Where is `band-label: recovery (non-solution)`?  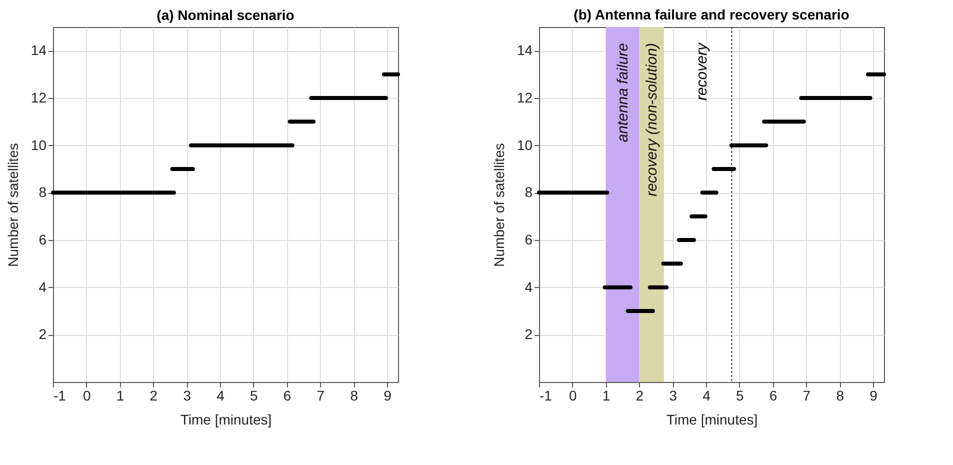
band-label: recovery (non-solution) is located at coordinates (652, 119).